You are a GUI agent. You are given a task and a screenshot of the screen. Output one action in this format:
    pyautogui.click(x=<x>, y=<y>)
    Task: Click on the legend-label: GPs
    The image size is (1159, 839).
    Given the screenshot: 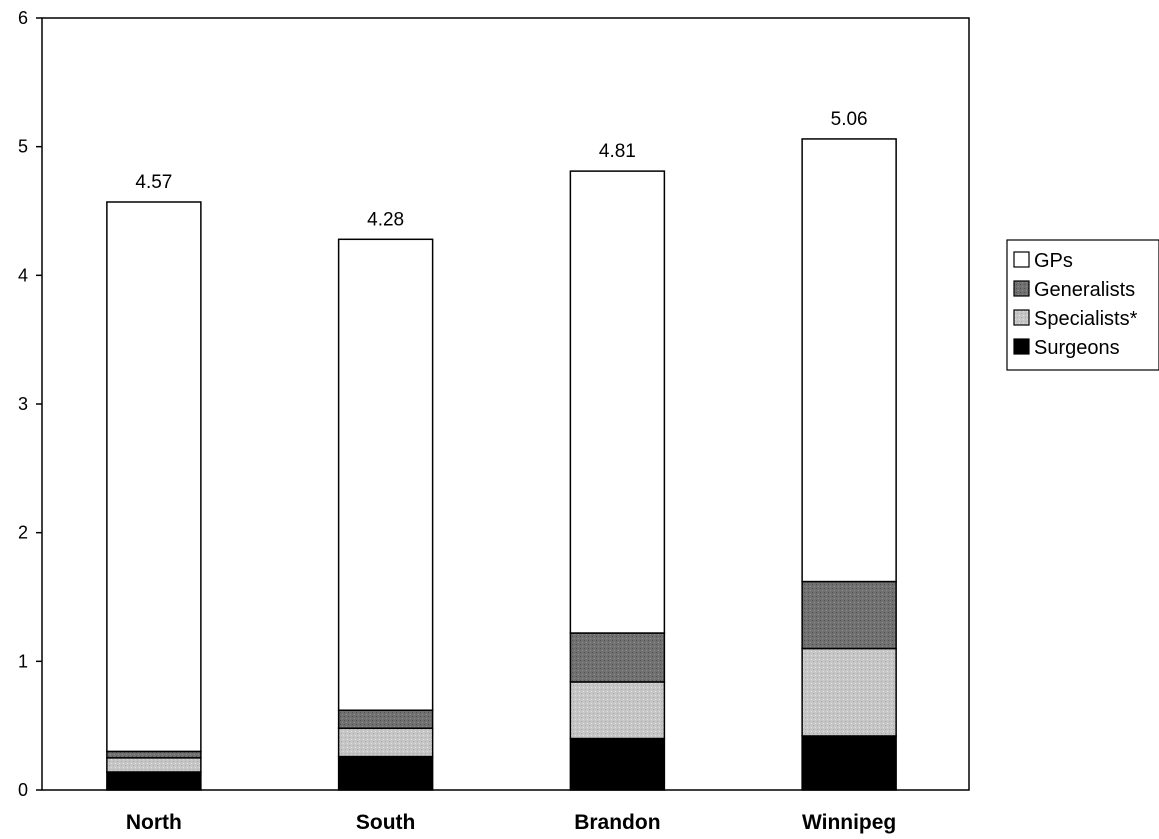 What is the action you would take?
    pyautogui.click(x=1053, y=261)
    